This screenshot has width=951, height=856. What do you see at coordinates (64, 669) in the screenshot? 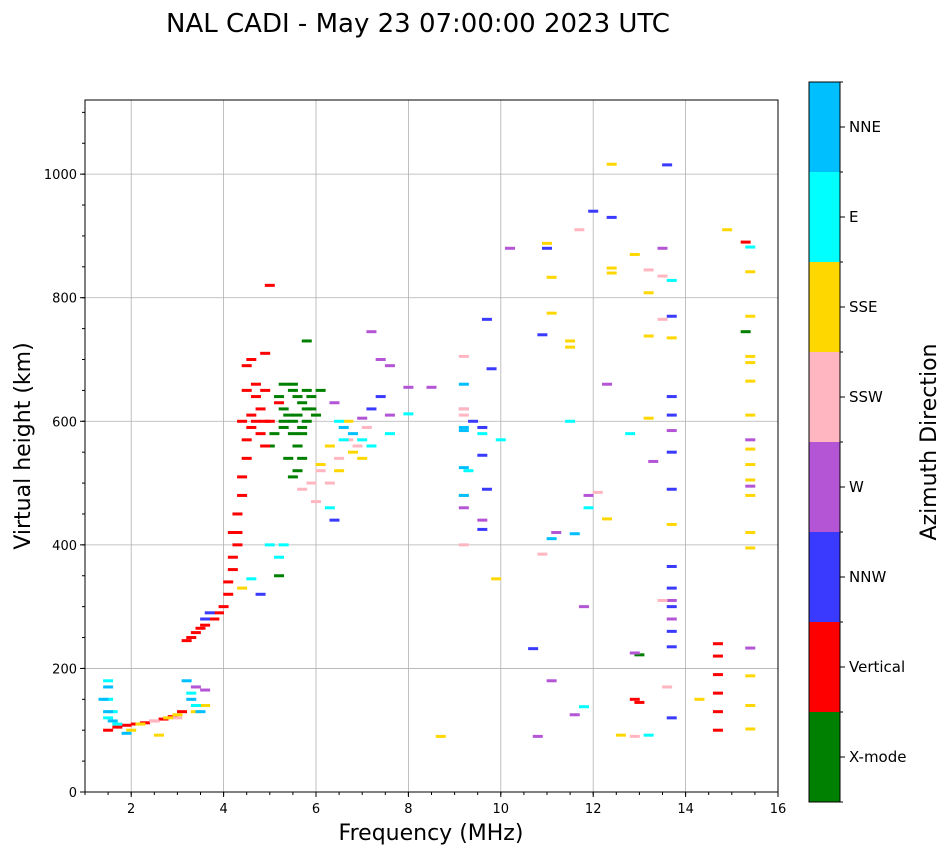
I see `y-tick-label: 200` at bounding box center [64, 669].